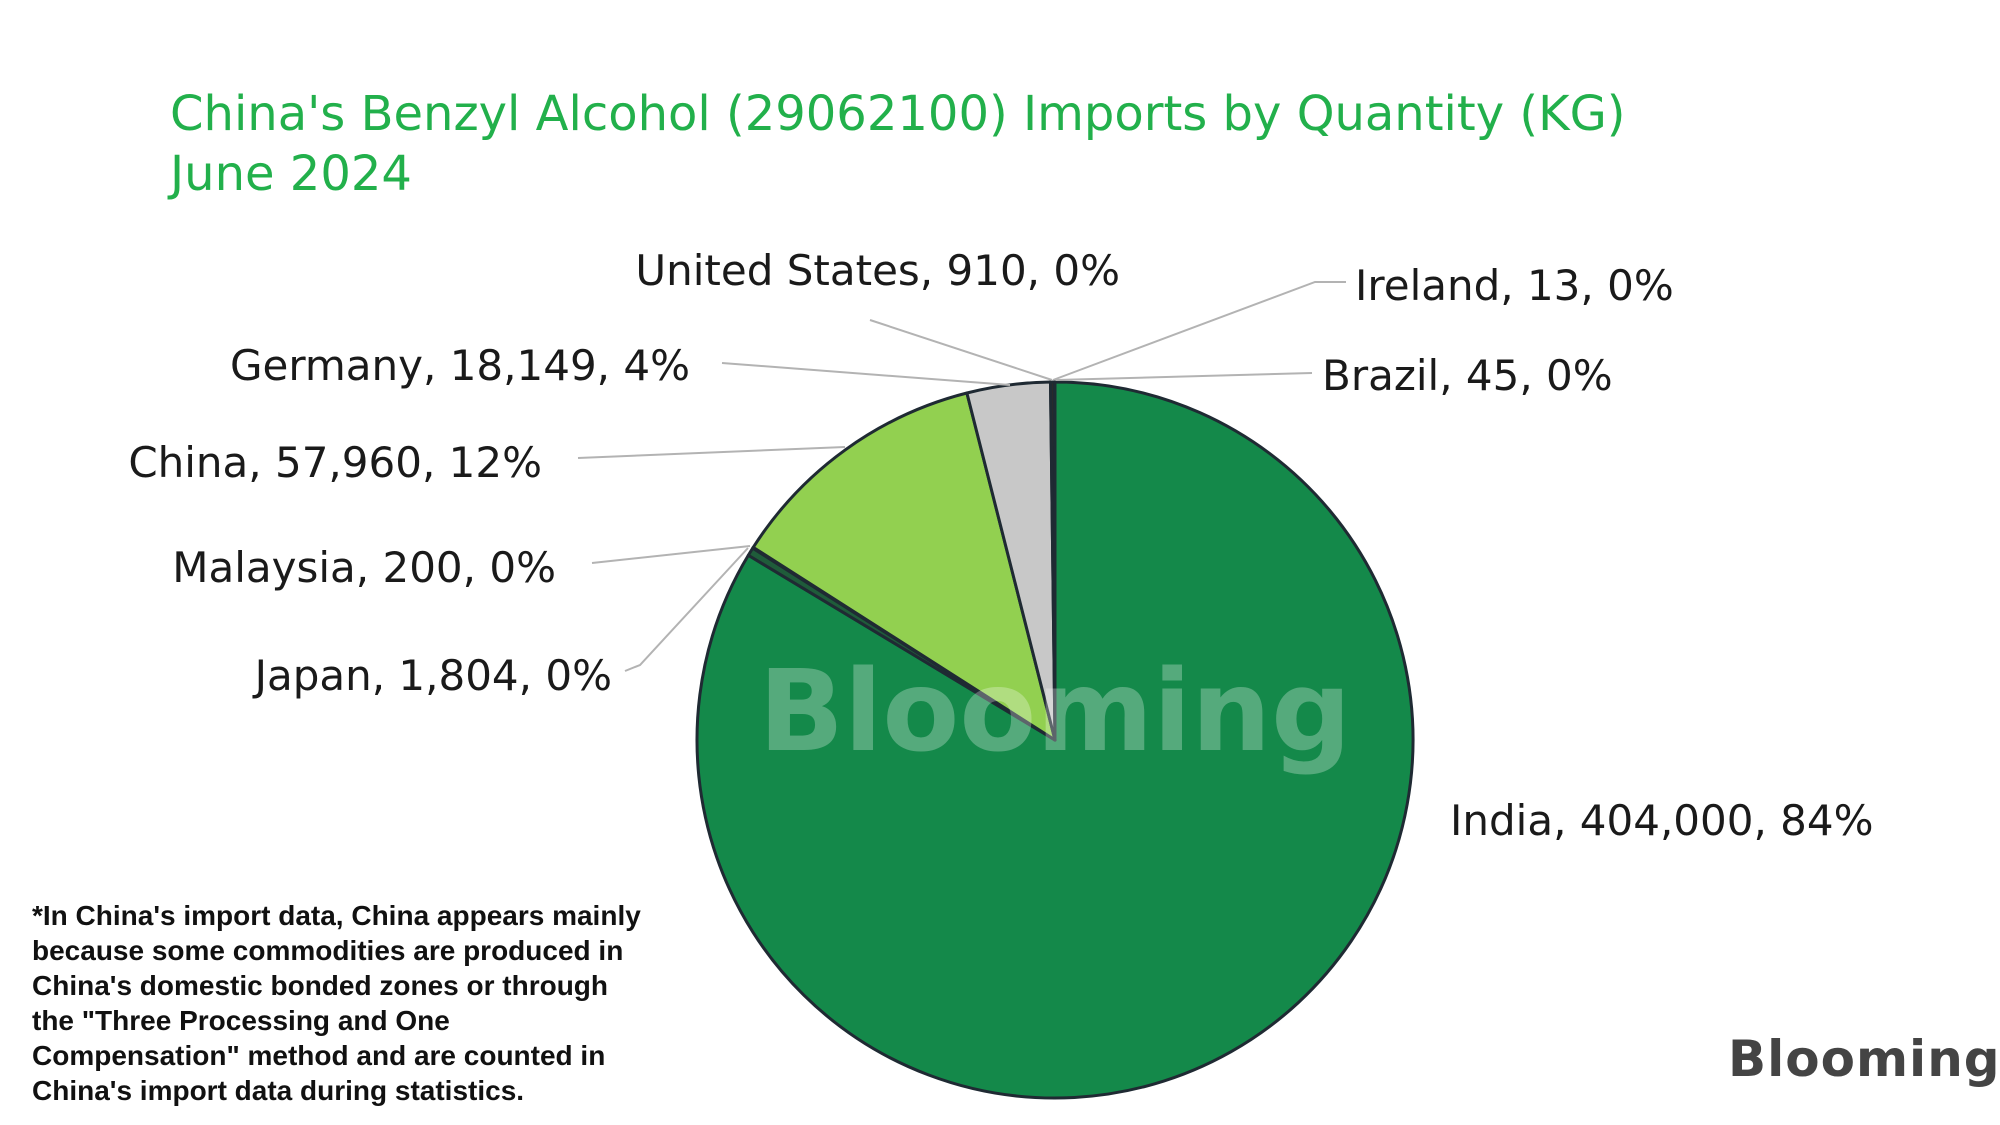 The width and height of the screenshot is (2000, 1125). What do you see at coordinates (1199, 331) in the screenshot?
I see `leader-line-ireland` at bounding box center [1199, 331].